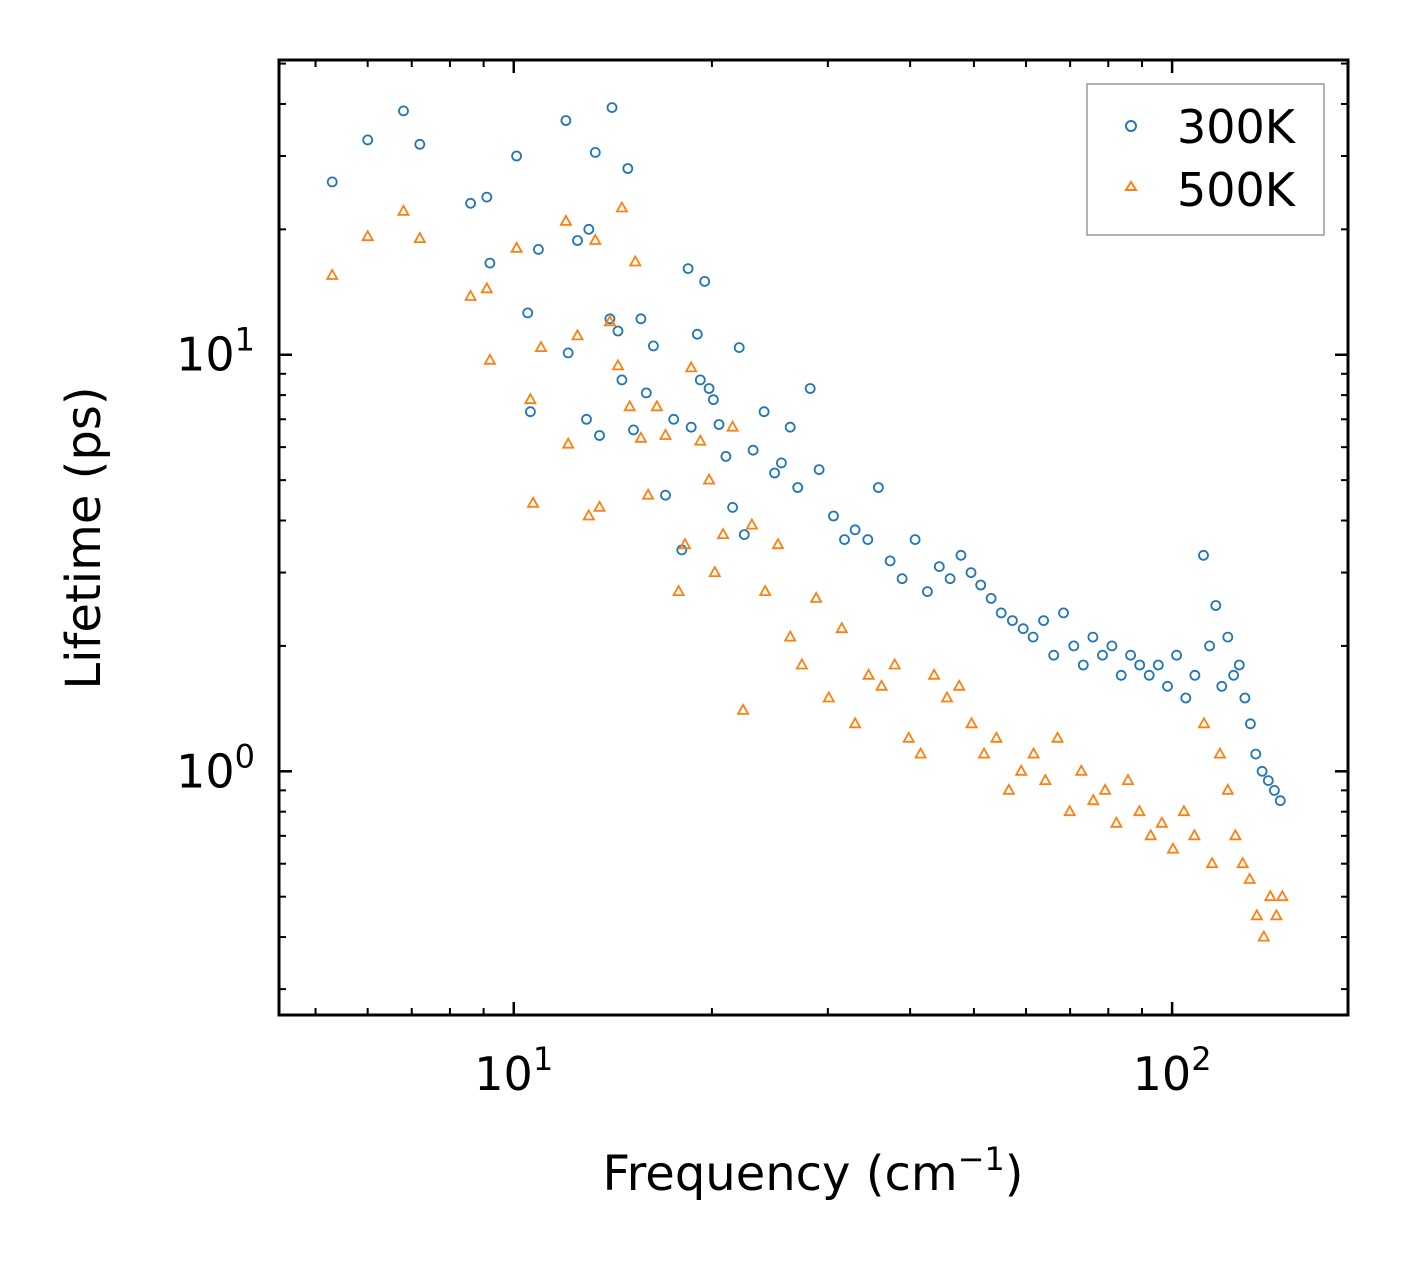 The width and height of the screenshot is (1408, 1265). Describe the element at coordinates (812, 1171) in the screenshot. I see `x-axis-label: Frequency (cm−1)` at that location.